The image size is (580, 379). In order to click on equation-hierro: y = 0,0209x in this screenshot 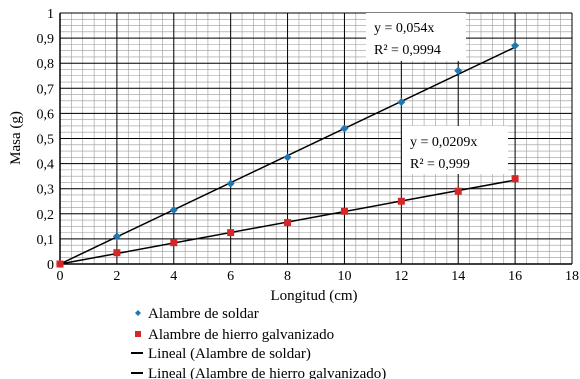, I will do `click(443, 142)`.